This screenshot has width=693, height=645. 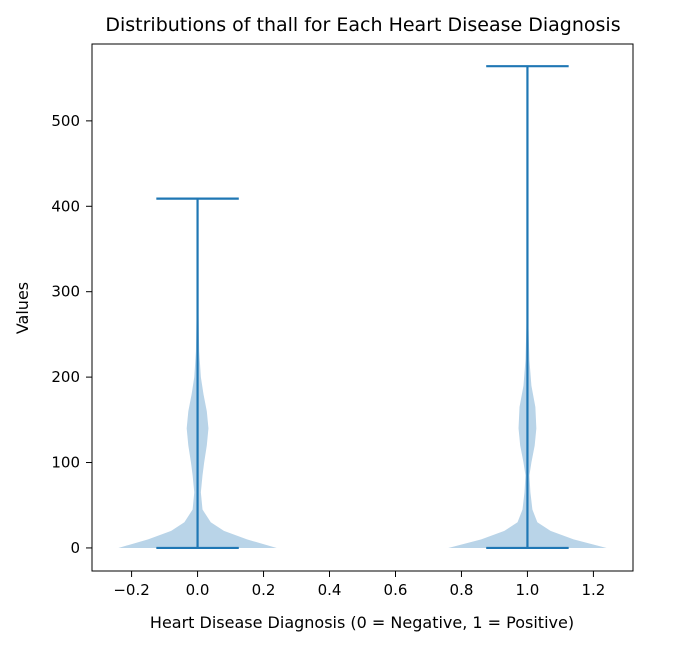 I want to click on y-axis-label: Values, so click(x=22, y=308).